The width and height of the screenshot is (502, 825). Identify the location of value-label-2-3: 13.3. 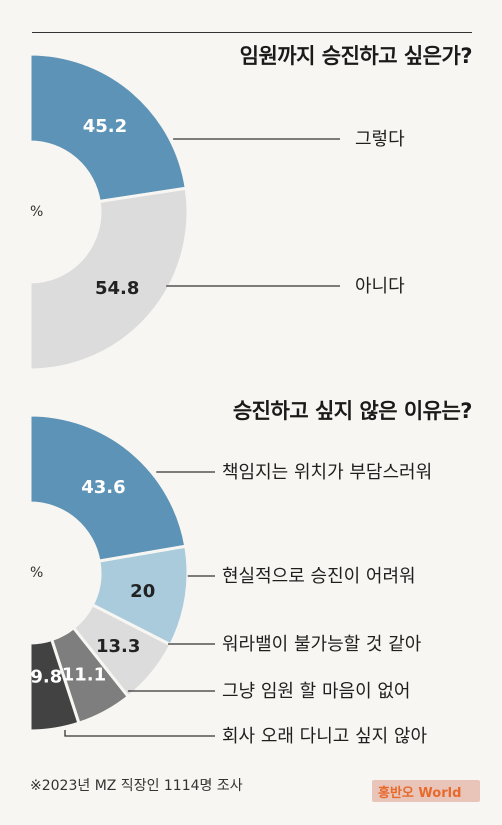
(118, 646).